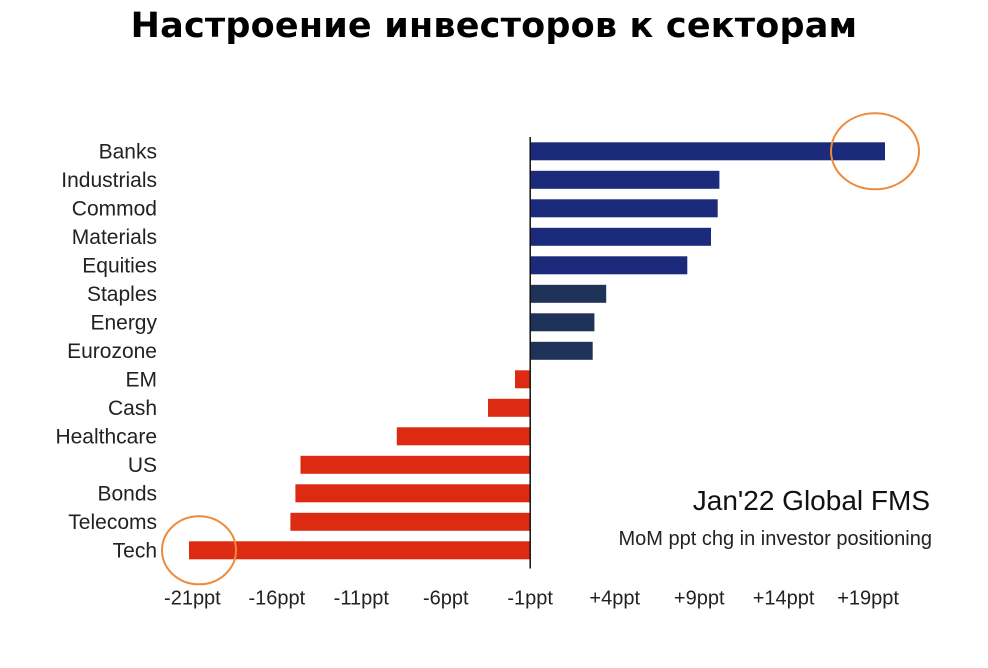  Describe the element at coordinates (362, 599) in the screenshot. I see `x-tick-label: -11ppt` at that location.